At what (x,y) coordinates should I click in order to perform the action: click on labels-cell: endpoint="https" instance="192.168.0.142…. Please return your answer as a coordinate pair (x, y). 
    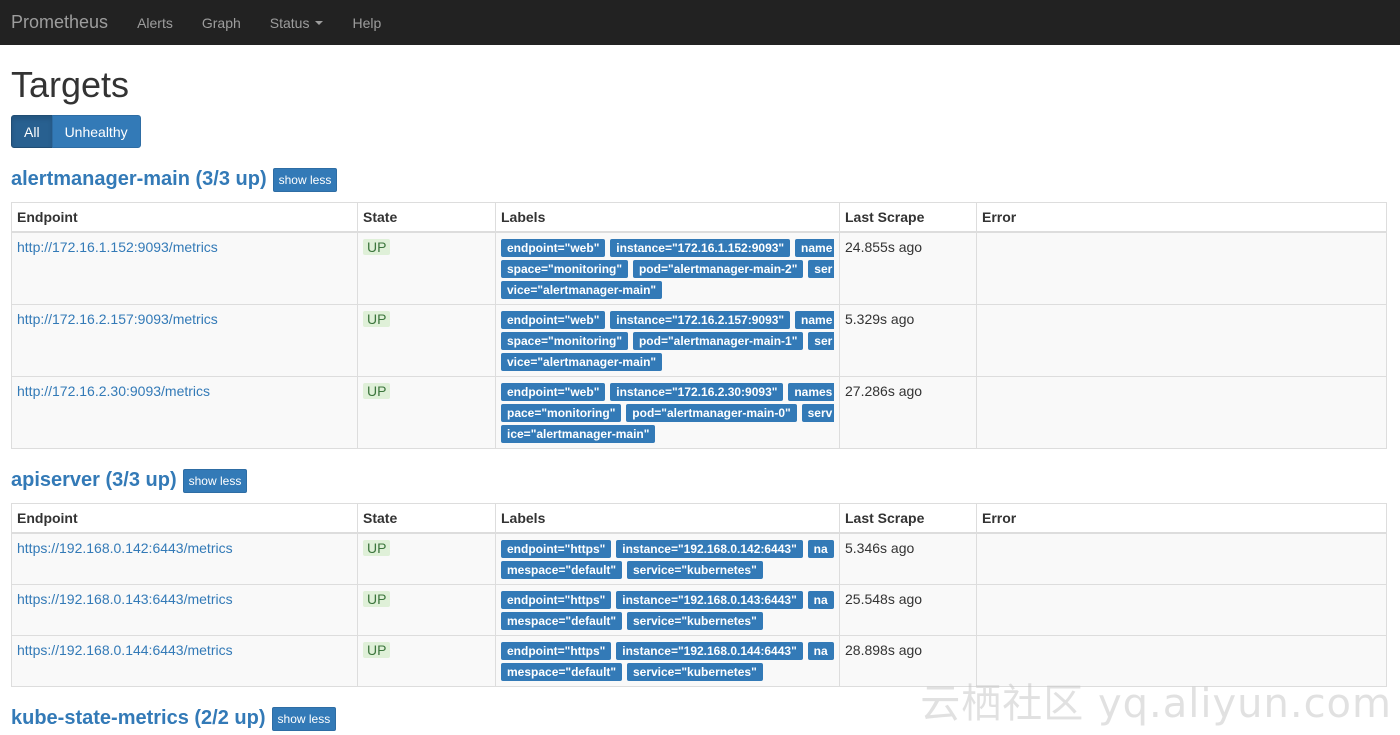
    Looking at the image, I should click on (667, 558).